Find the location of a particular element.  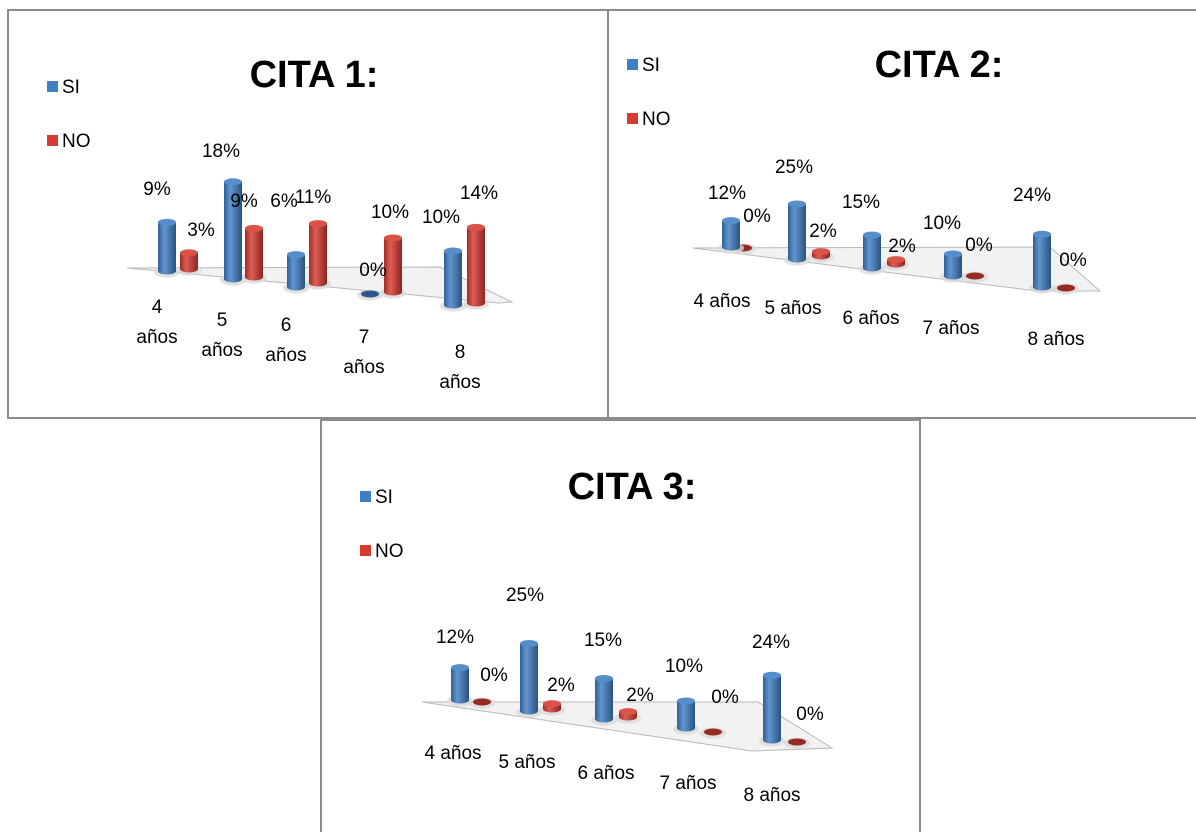

data-label-no-0: 3% is located at coordinates (201, 230).